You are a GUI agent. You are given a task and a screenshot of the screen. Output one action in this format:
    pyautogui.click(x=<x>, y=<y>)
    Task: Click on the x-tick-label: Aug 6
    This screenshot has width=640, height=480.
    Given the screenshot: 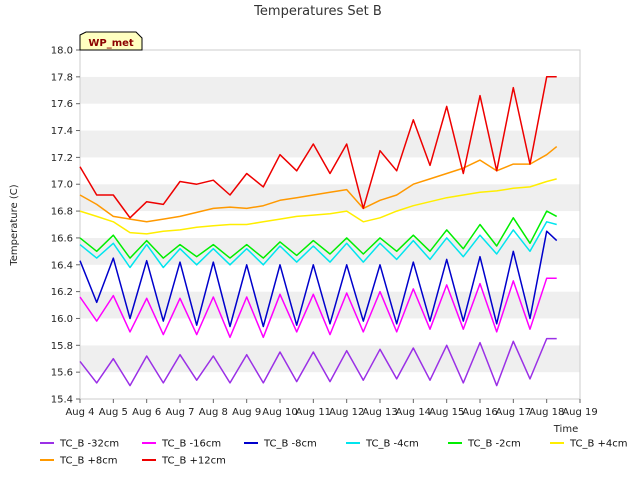 What is the action you would take?
    pyautogui.click(x=146, y=412)
    